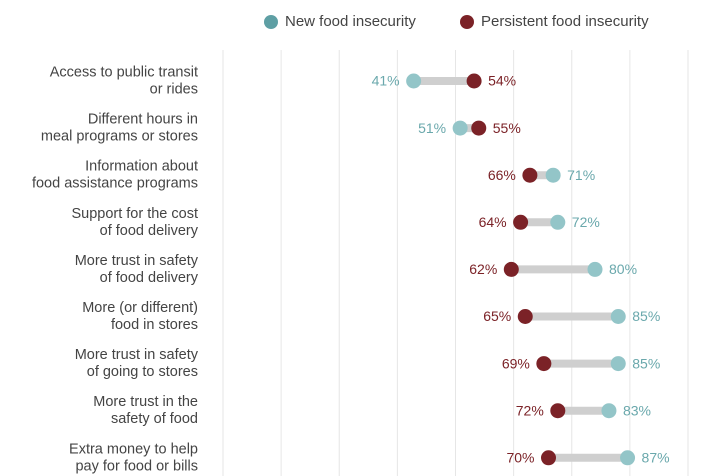  What do you see at coordinates (124, 80) in the screenshot?
I see `category-label: Access to public transit or rides` at bounding box center [124, 80].